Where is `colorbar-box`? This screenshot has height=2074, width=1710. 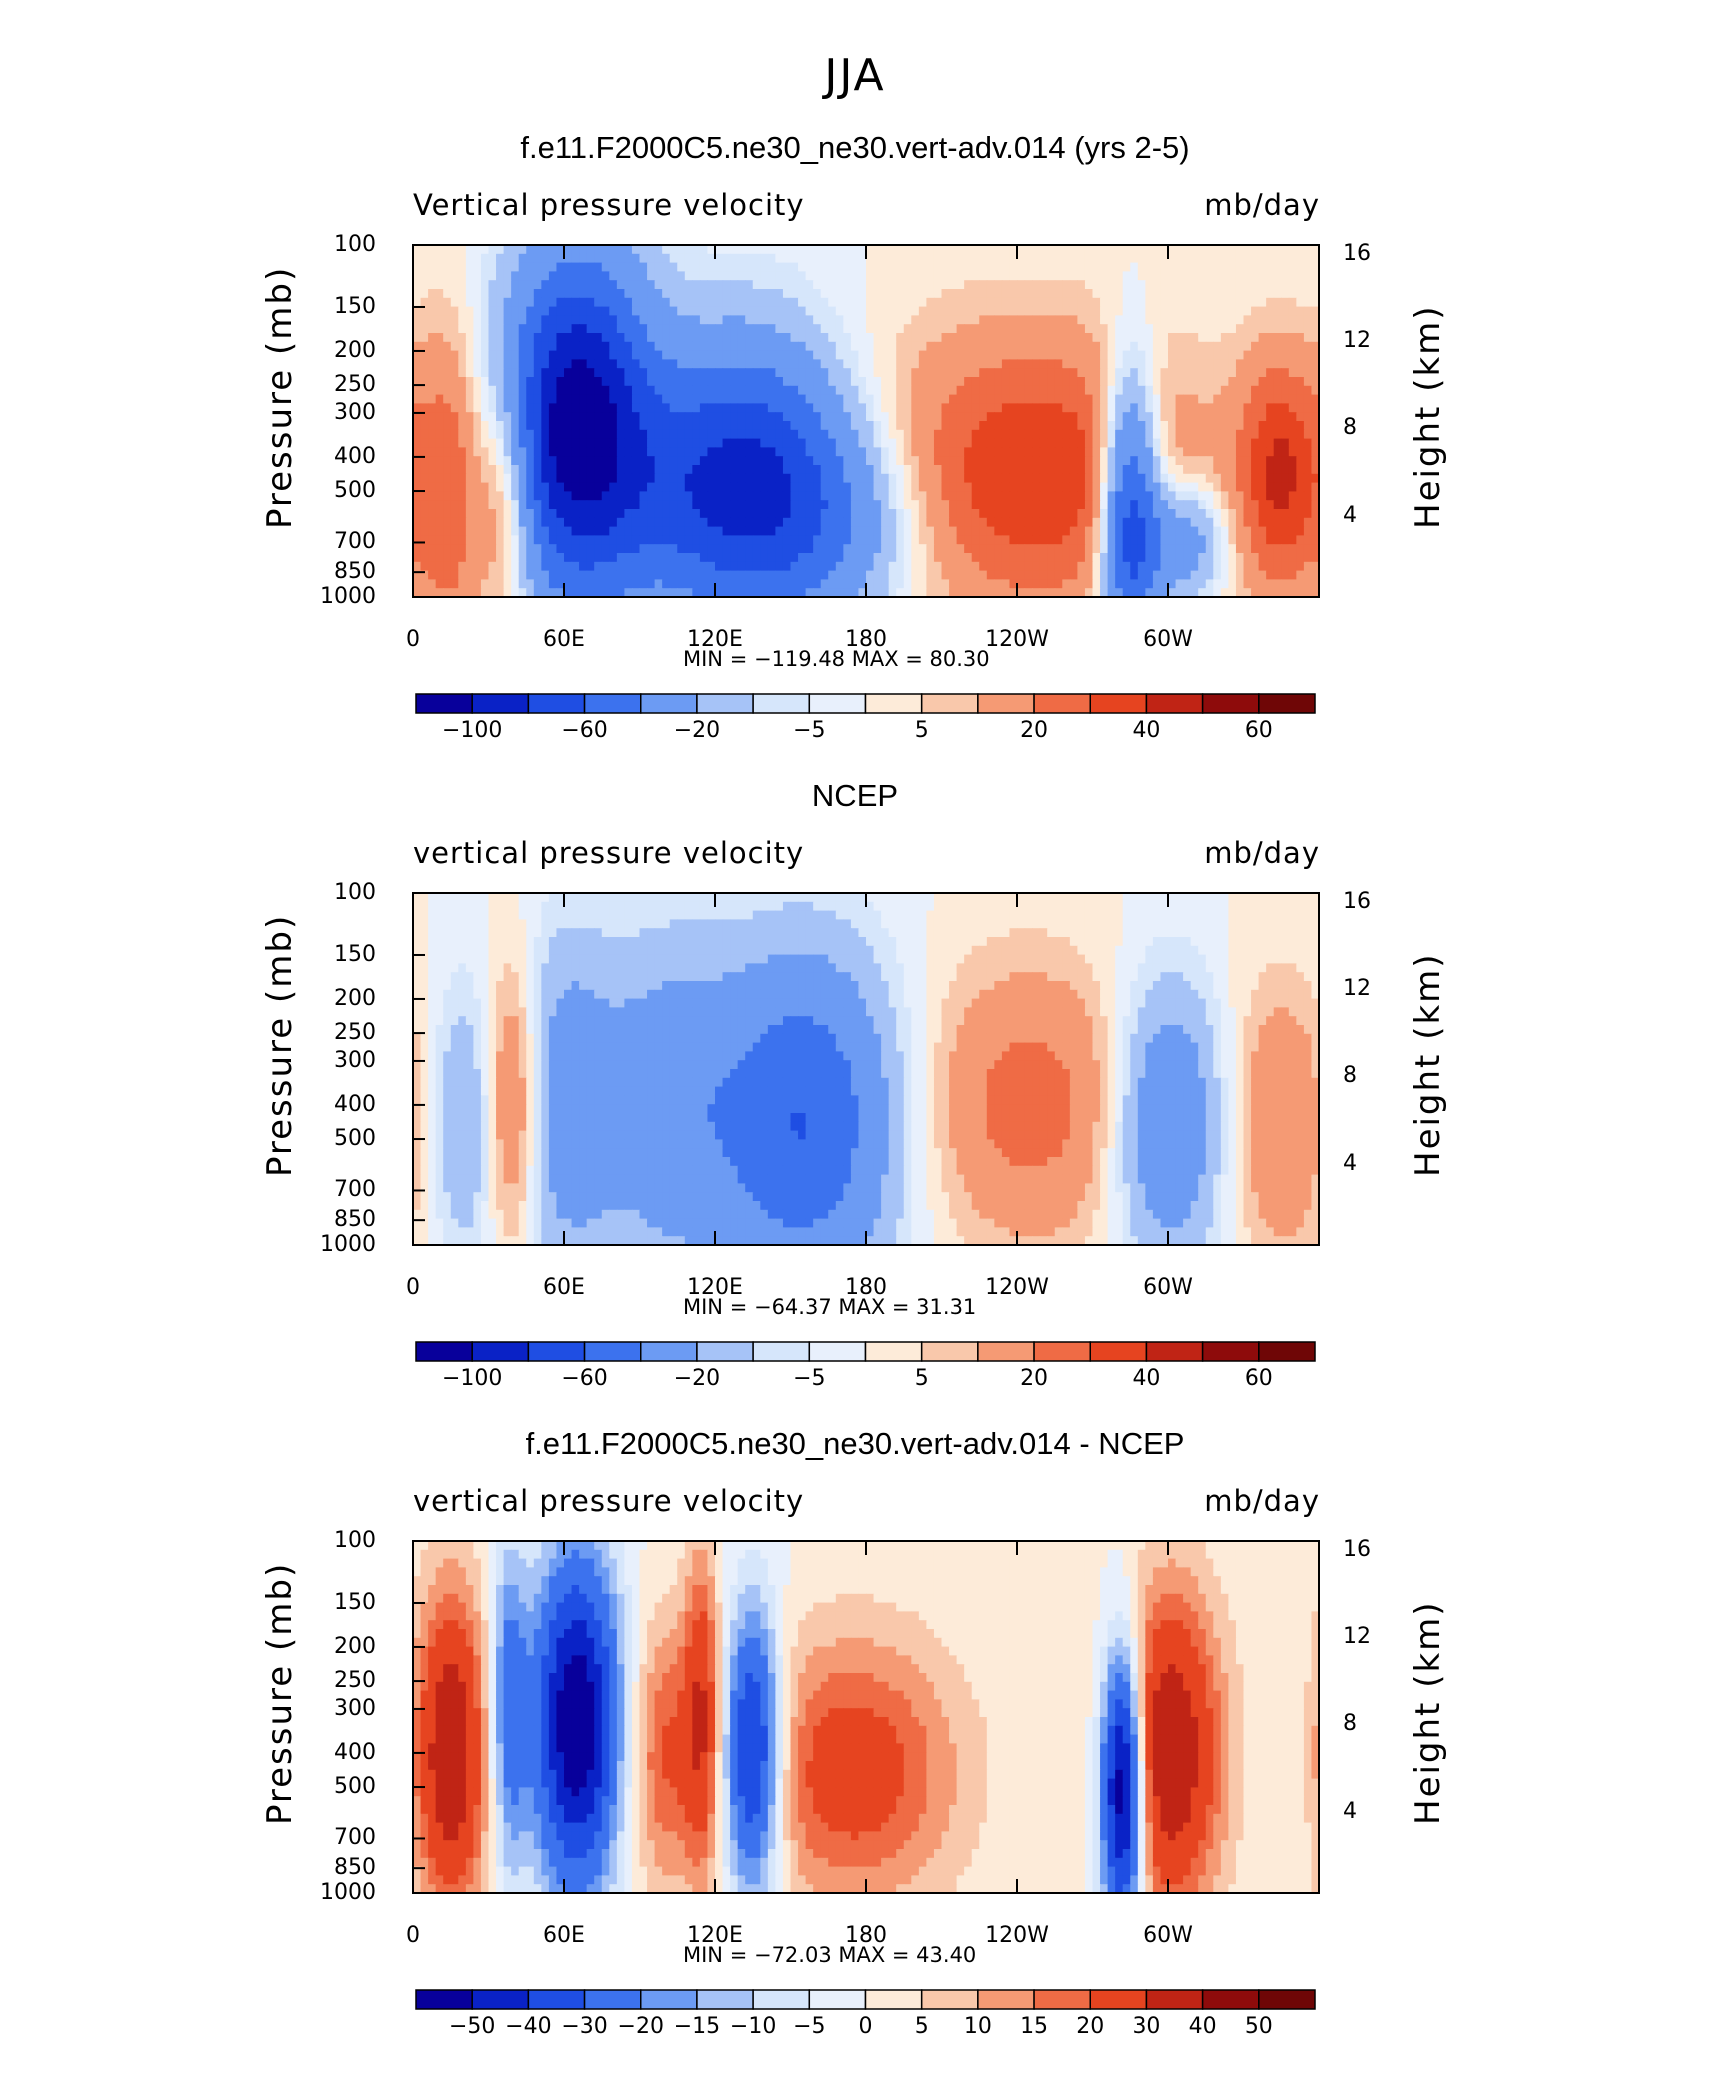 colorbar-box is located at coordinates (500, 703).